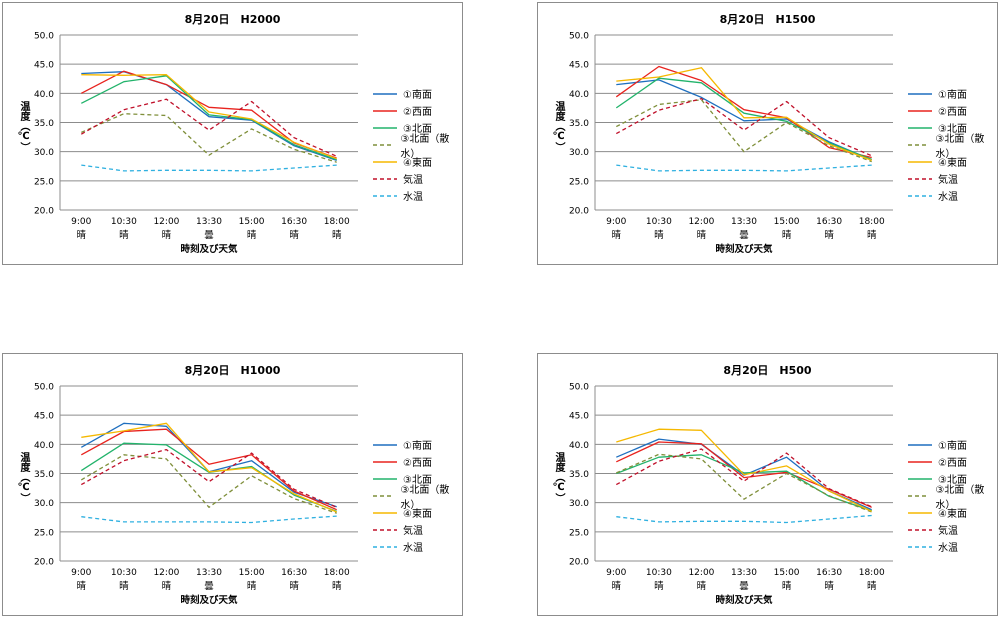 The width and height of the screenshot is (1000, 618). I want to click on legend-label: ③北面, so click(952, 129).